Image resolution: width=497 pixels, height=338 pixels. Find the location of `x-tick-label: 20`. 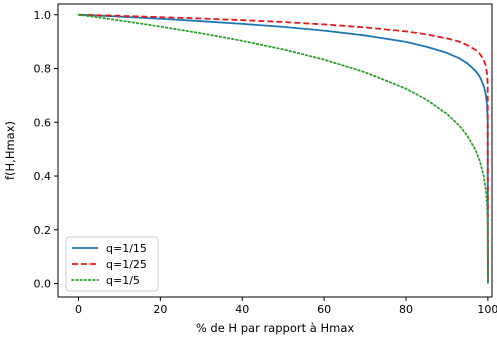

x-tick-label: 20 is located at coordinates (160, 309).